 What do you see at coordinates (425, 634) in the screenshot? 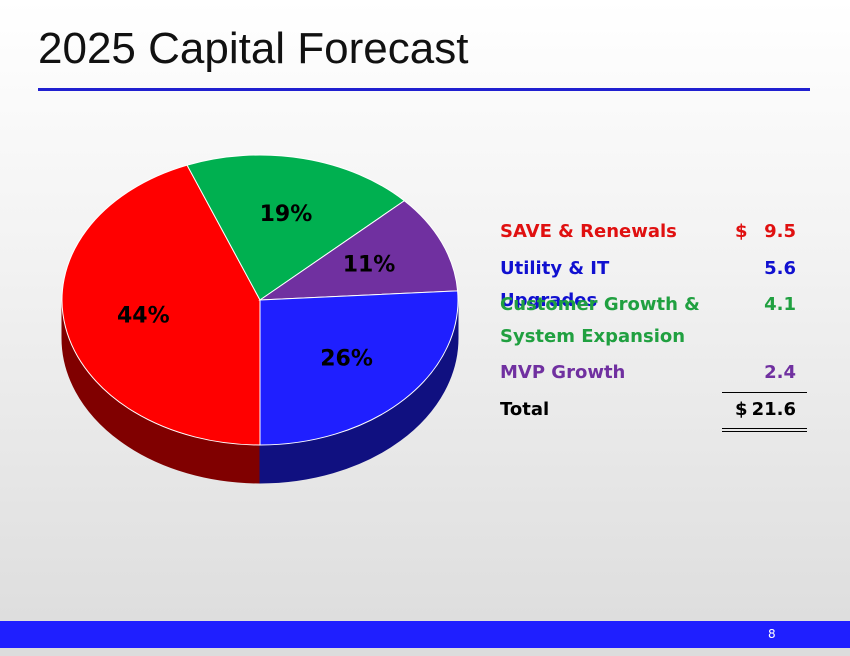
I see `footer-bar: 8` at bounding box center [425, 634].